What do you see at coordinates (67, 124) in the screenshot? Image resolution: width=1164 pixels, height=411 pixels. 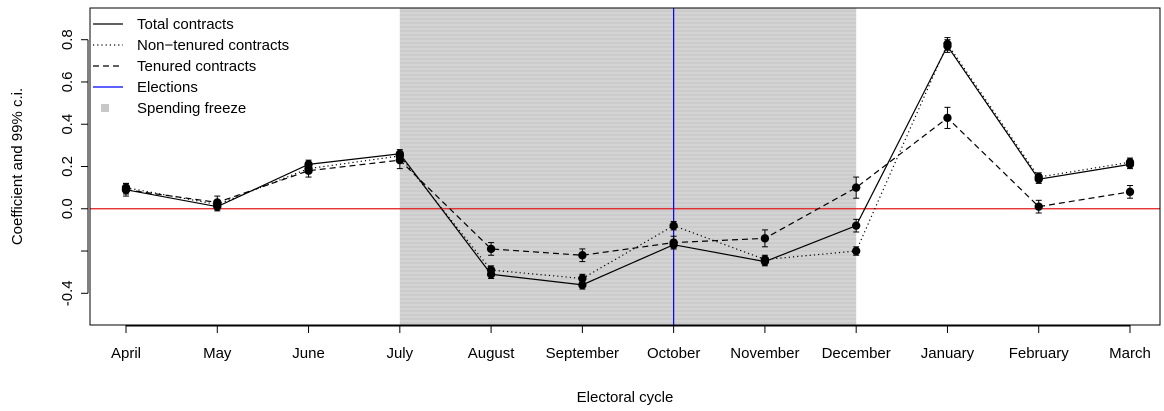 I see `y-tick-label: 0.4` at bounding box center [67, 124].